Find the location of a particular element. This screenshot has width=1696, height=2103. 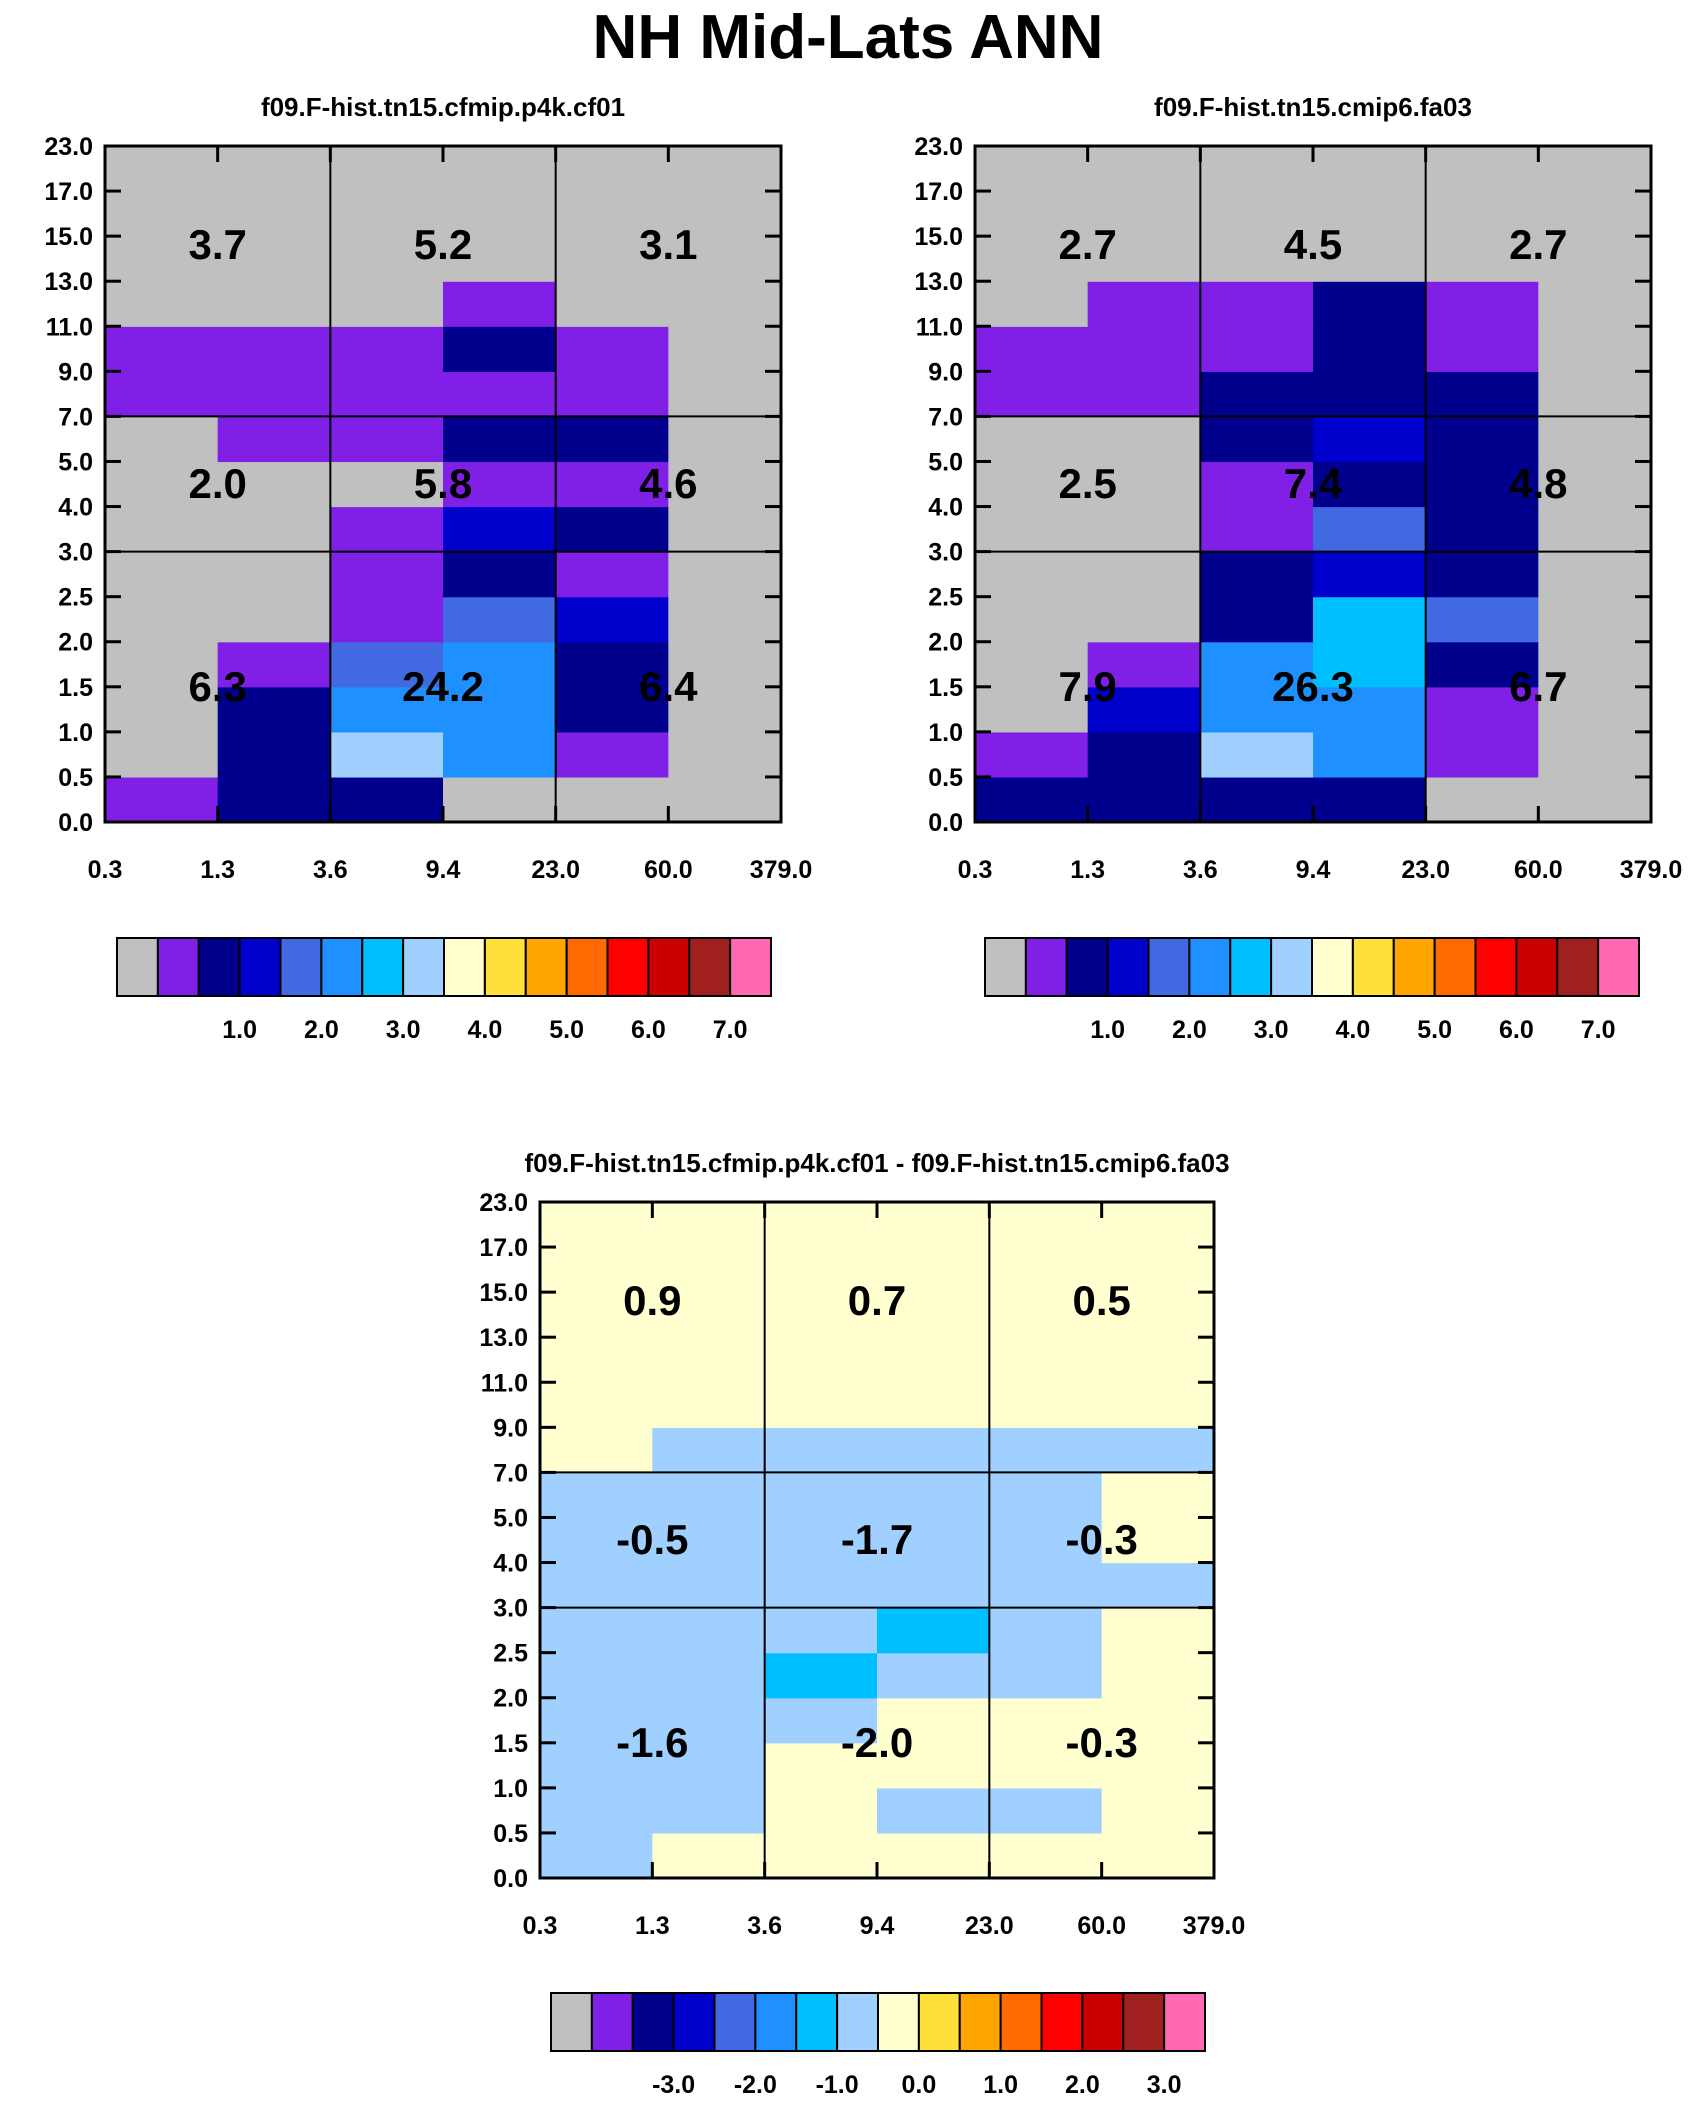

region-value-label: 26.3 is located at coordinates (1313, 686).